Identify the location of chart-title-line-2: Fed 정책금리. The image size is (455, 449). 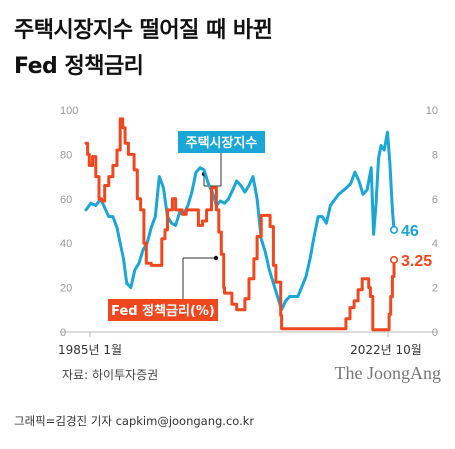
(79, 66).